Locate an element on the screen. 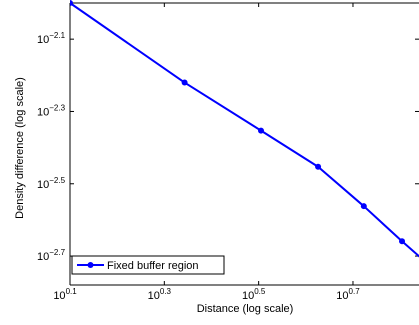 The image size is (419, 325). x-tick-label: 100.3 is located at coordinates (160, 294).